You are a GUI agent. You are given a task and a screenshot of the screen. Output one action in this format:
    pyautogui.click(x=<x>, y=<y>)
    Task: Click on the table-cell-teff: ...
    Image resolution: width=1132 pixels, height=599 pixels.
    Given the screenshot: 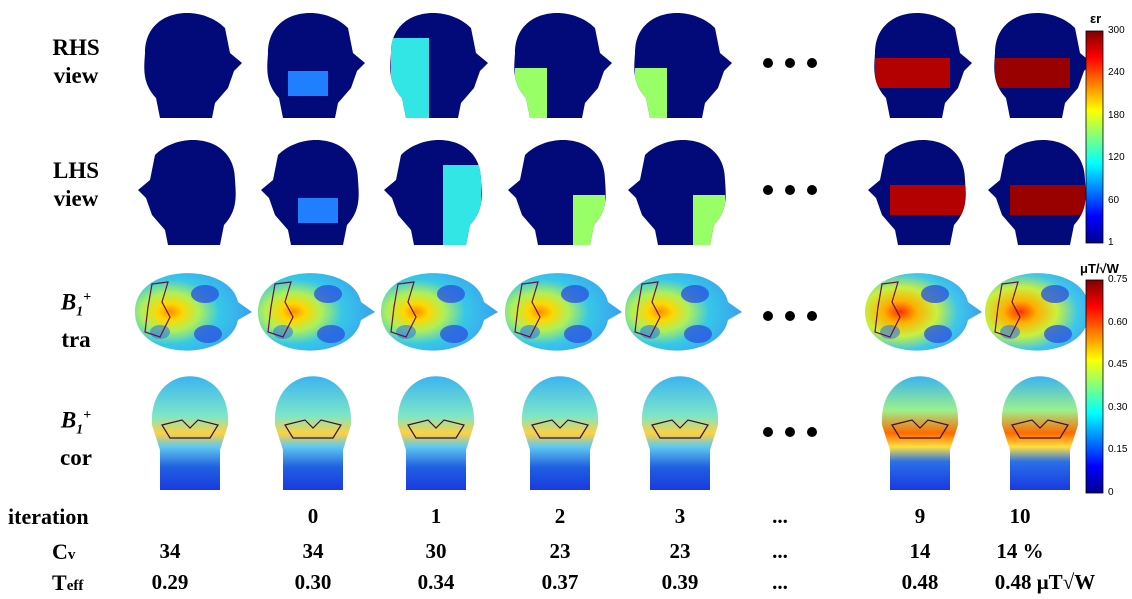 What is the action you would take?
    pyautogui.click(x=780, y=582)
    